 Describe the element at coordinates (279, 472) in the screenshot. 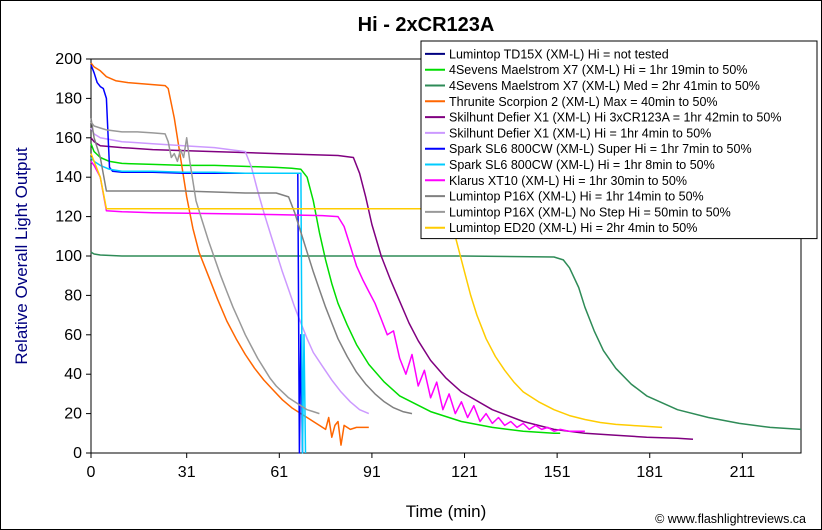

I see `x-tick-label: 61` at that location.